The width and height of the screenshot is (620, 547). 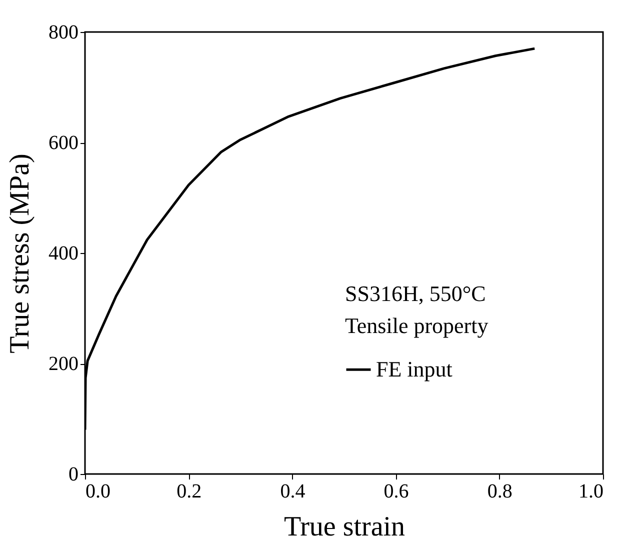 What do you see at coordinates (63, 143) in the screenshot?
I see `y-tick-label: 600` at bounding box center [63, 143].